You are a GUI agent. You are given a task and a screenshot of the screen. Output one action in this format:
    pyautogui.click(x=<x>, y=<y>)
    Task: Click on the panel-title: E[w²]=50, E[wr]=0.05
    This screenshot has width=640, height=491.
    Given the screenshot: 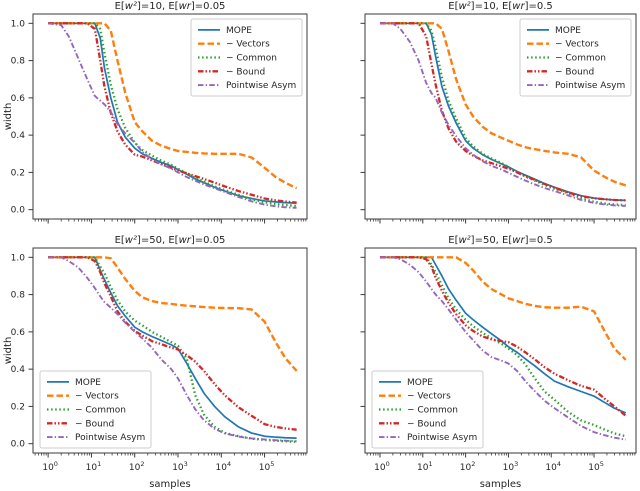 What is the action you would take?
    pyautogui.click(x=170, y=240)
    